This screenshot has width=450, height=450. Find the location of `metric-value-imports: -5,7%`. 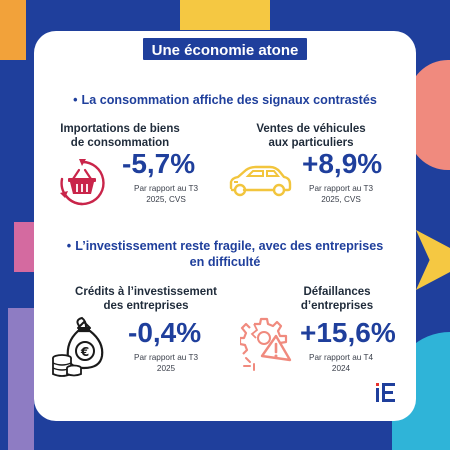

metric-value-imports: -5,7% is located at coordinates (159, 163).